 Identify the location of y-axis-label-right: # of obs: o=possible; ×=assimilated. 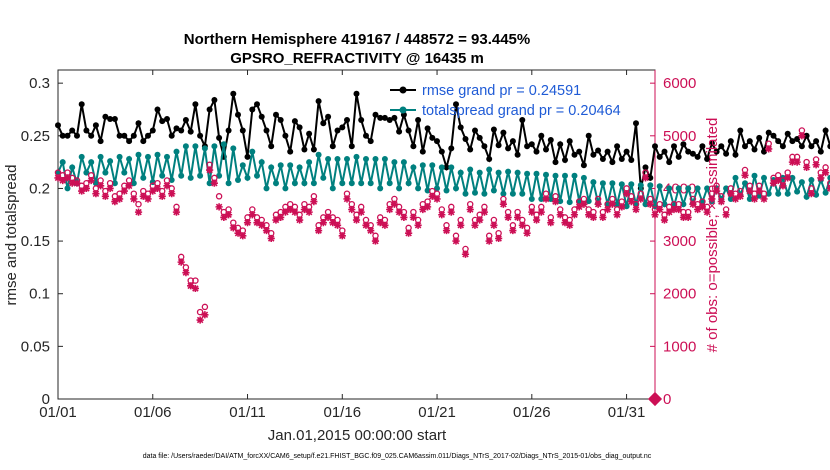
(712, 235).